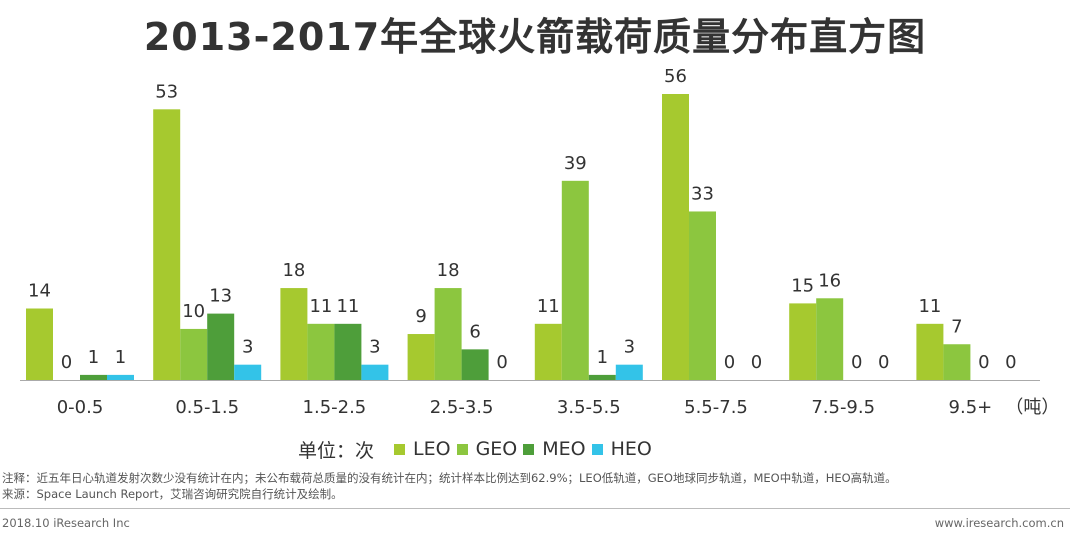 This screenshot has height=551, width=1070. What do you see at coordinates (631, 449) in the screenshot?
I see `legend-label-heo: HEO` at bounding box center [631, 449].